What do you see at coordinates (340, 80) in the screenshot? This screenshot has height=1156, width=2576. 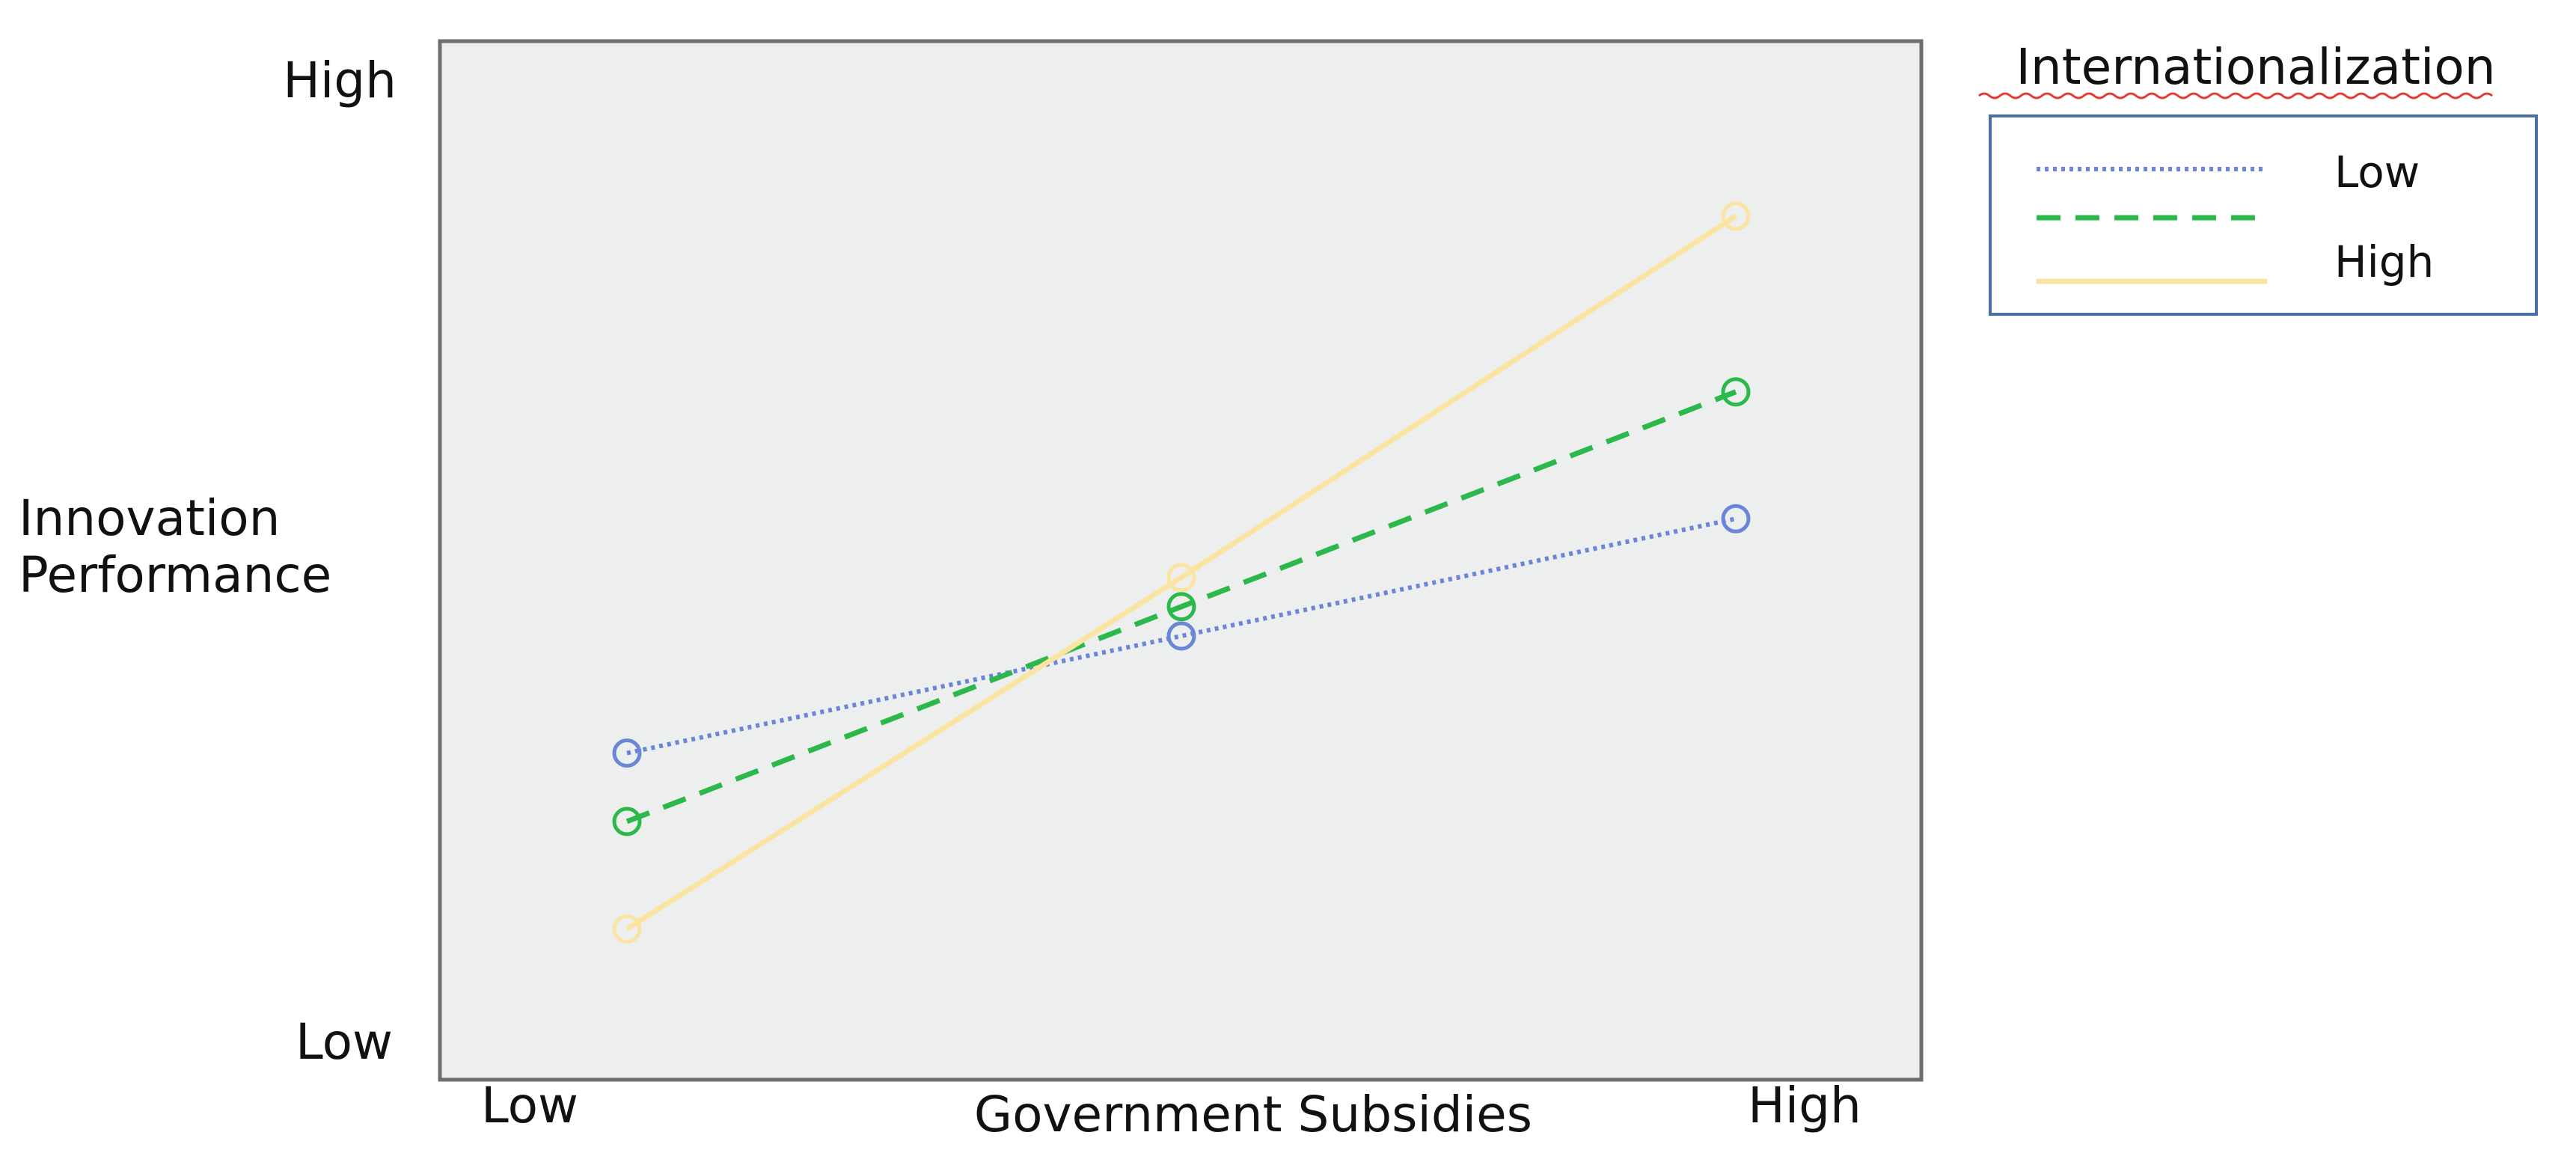 I see `y-tick-high: High` at bounding box center [340, 80].